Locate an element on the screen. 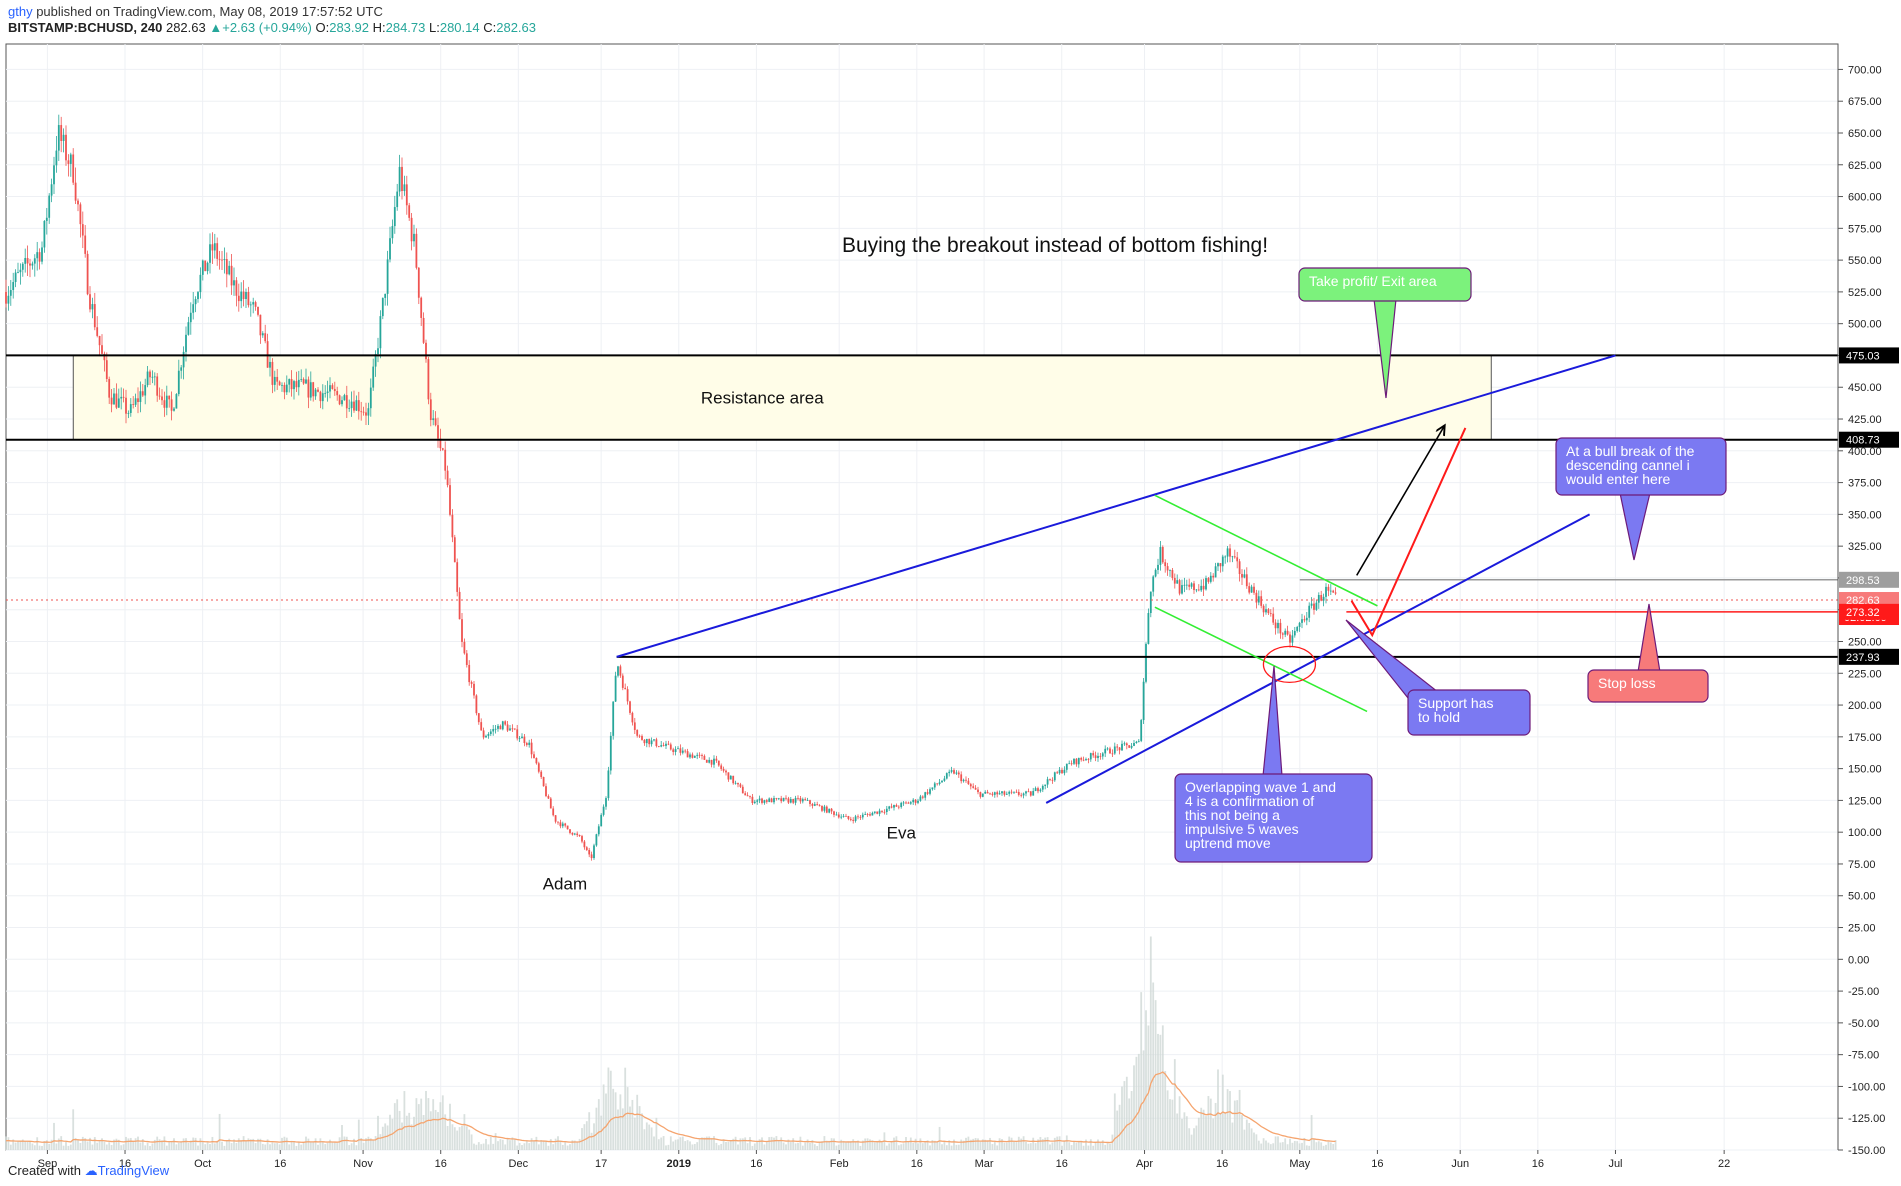  open-label: O: is located at coordinates (322, 27).